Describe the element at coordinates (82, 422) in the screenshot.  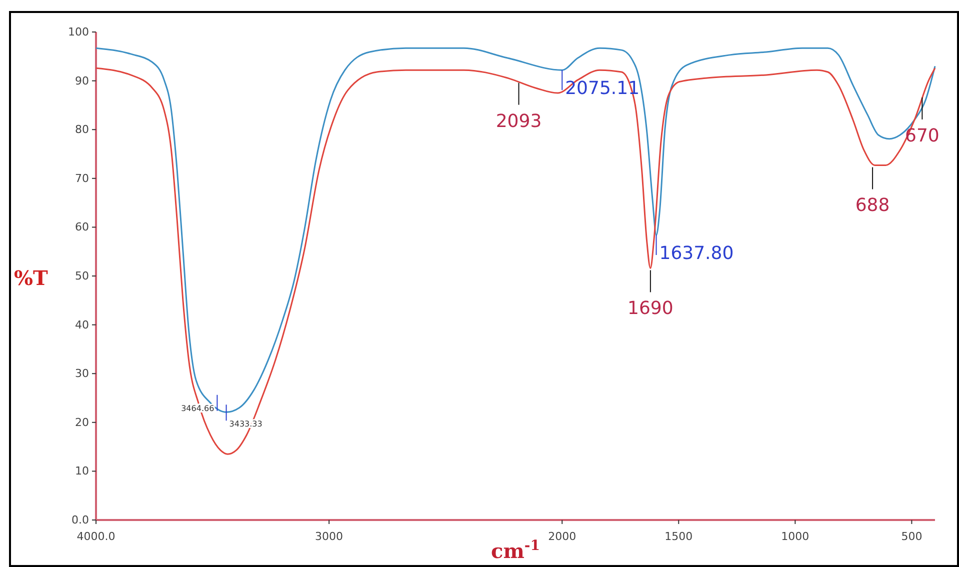
I see `y-tick-label: 20` at that location.